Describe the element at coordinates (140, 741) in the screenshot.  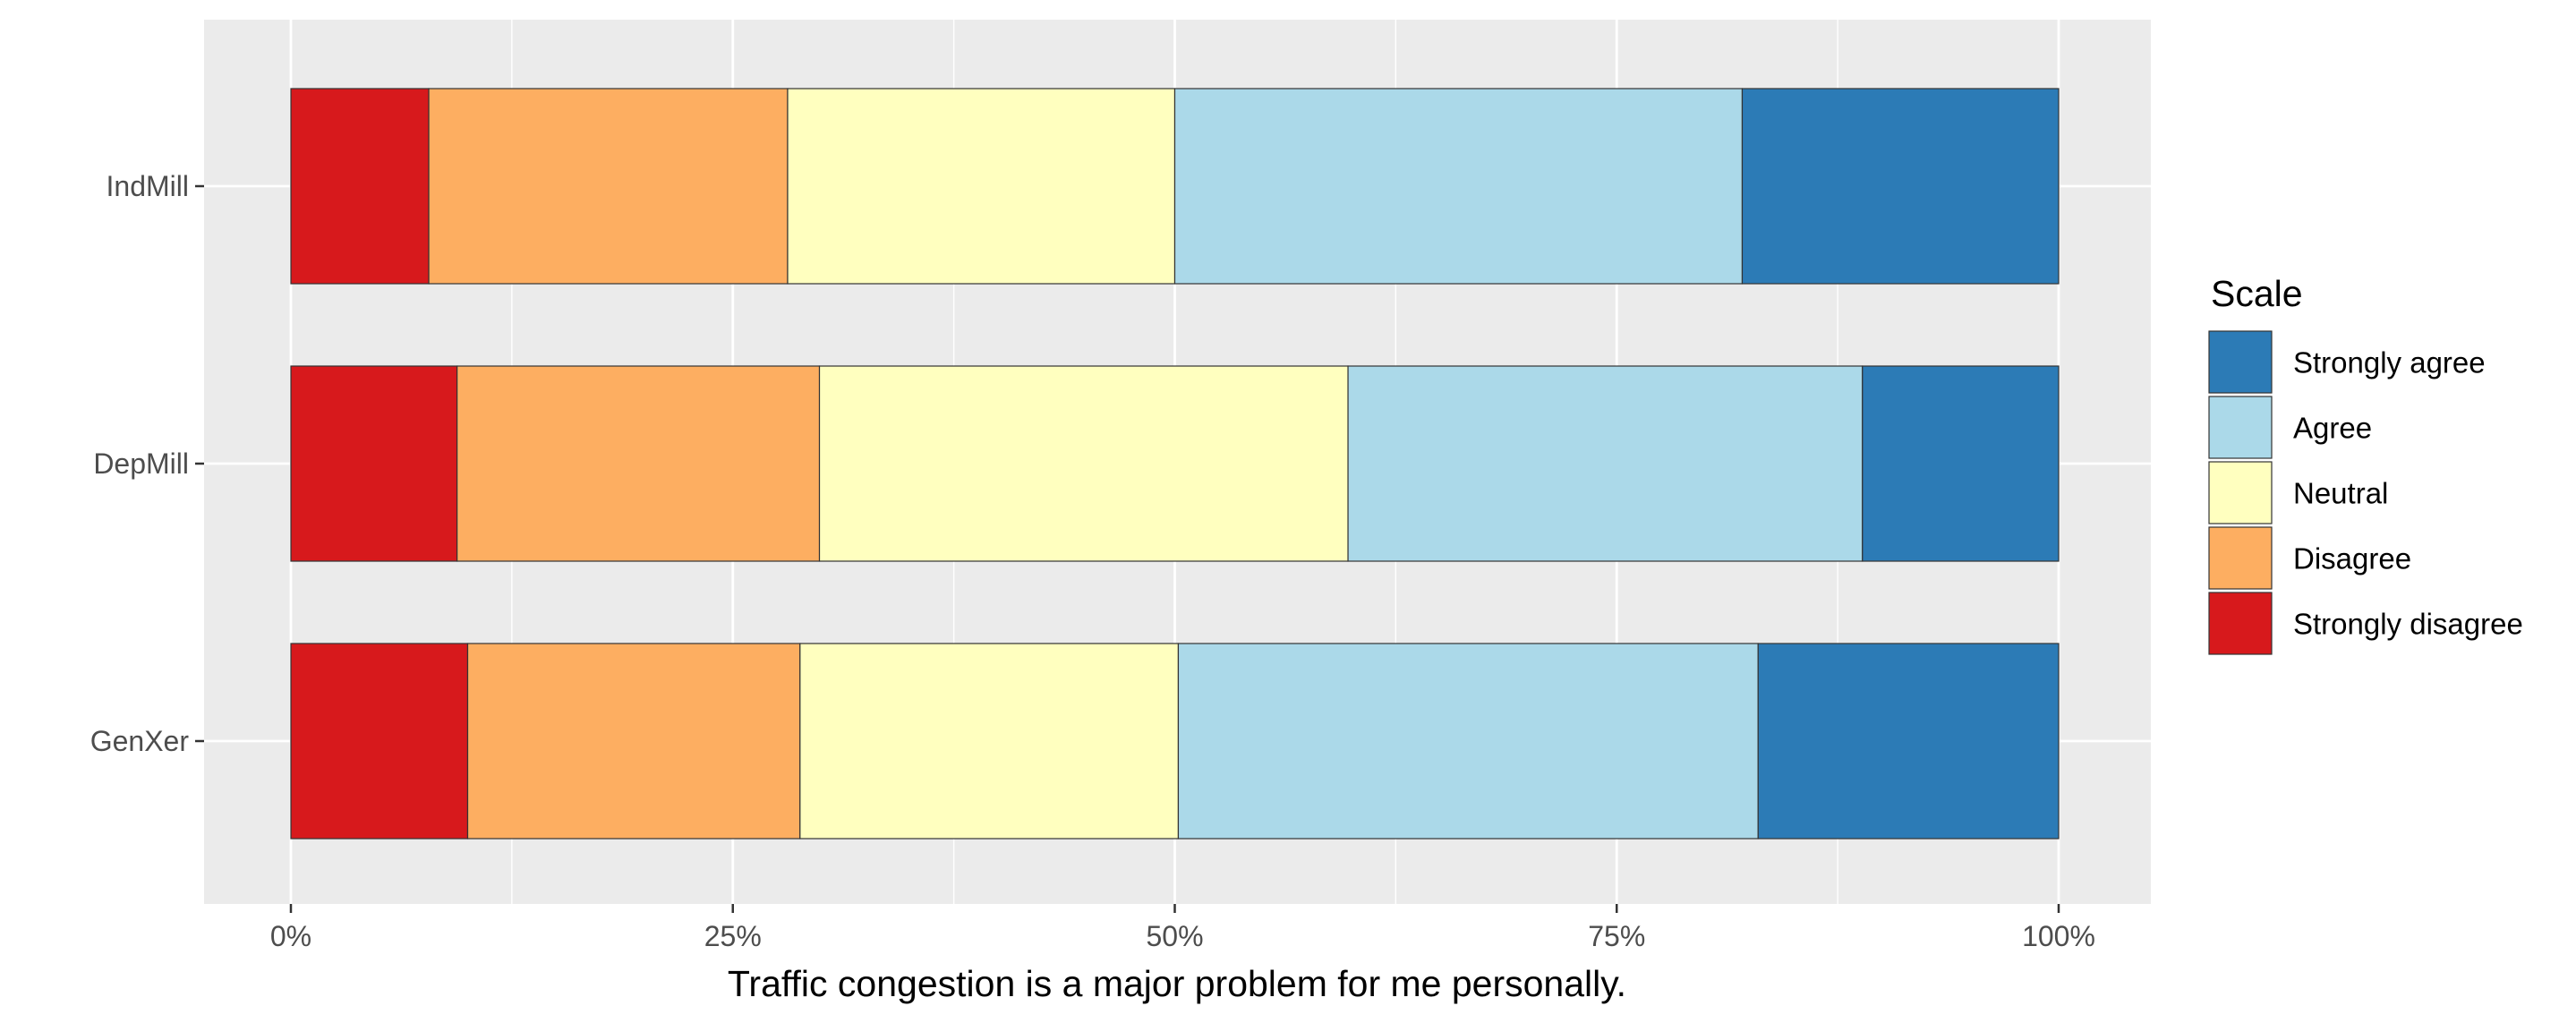
I see `y-tick-label: GenXer` at that location.